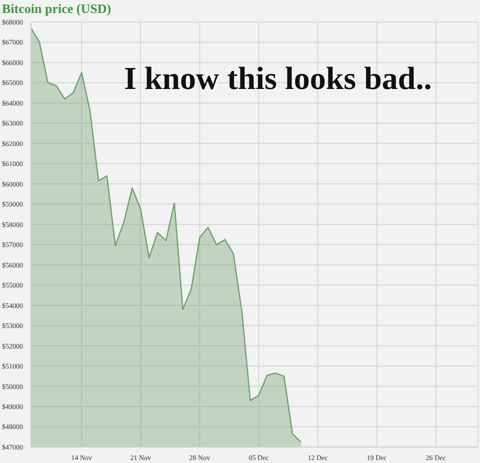  What do you see at coordinates (278, 78) in the screenshot?
I see `annotation: I know this looks bad..` at bounding box center [278, 78].